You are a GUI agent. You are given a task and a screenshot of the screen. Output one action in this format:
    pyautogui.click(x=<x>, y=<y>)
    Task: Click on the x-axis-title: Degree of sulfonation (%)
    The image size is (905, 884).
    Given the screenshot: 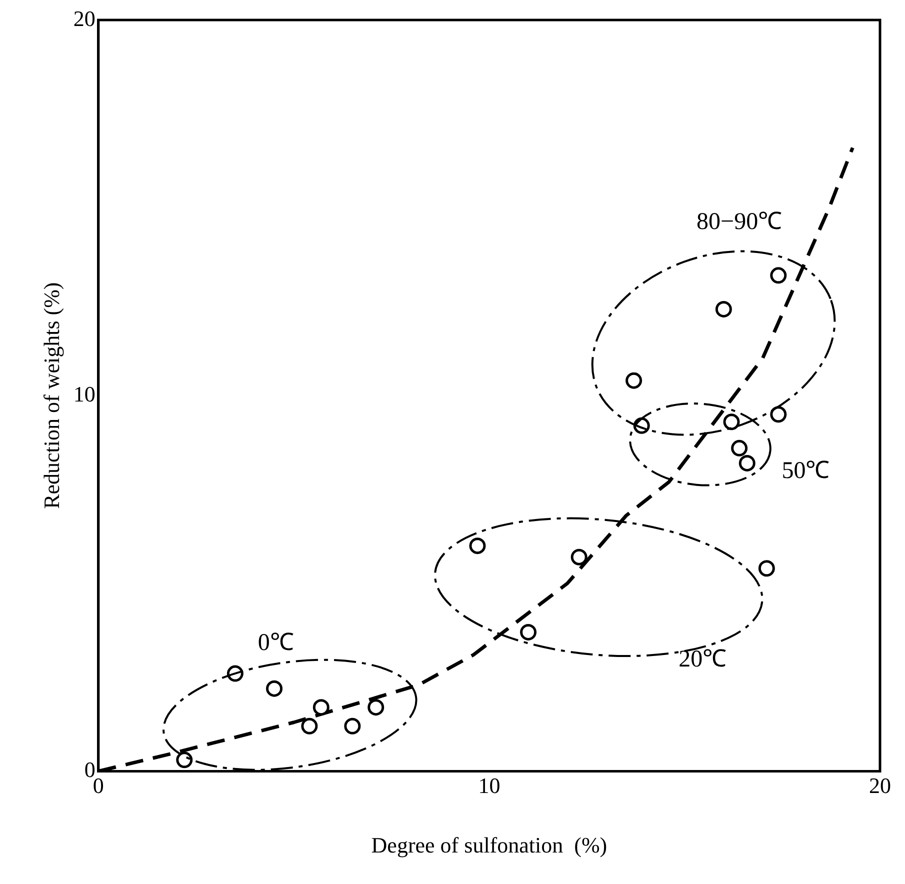 What is the action you would take?
    pyautogui.click(x=489, y=845)
    